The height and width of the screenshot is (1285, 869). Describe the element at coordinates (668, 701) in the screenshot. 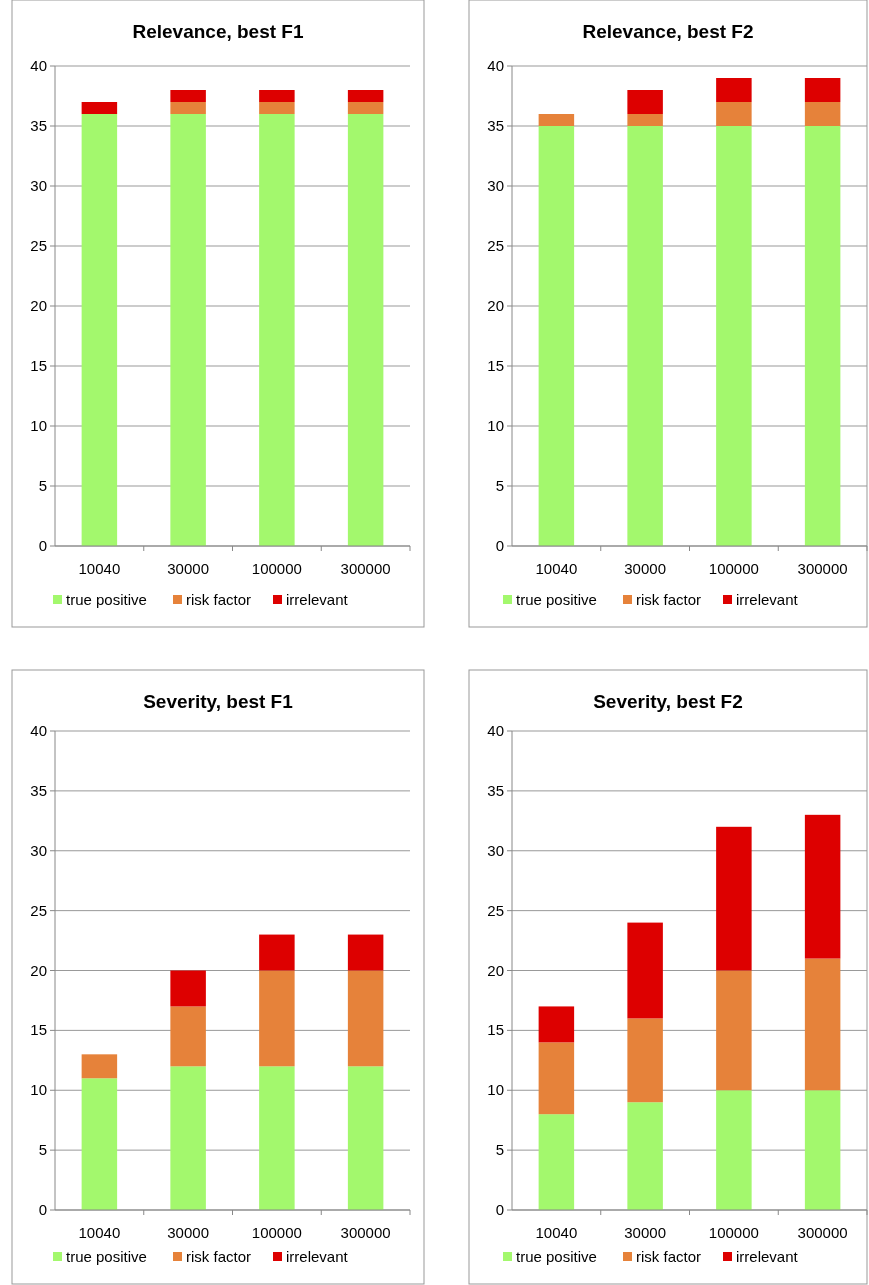

I see `chart-title: Severity, best F2` at that location.